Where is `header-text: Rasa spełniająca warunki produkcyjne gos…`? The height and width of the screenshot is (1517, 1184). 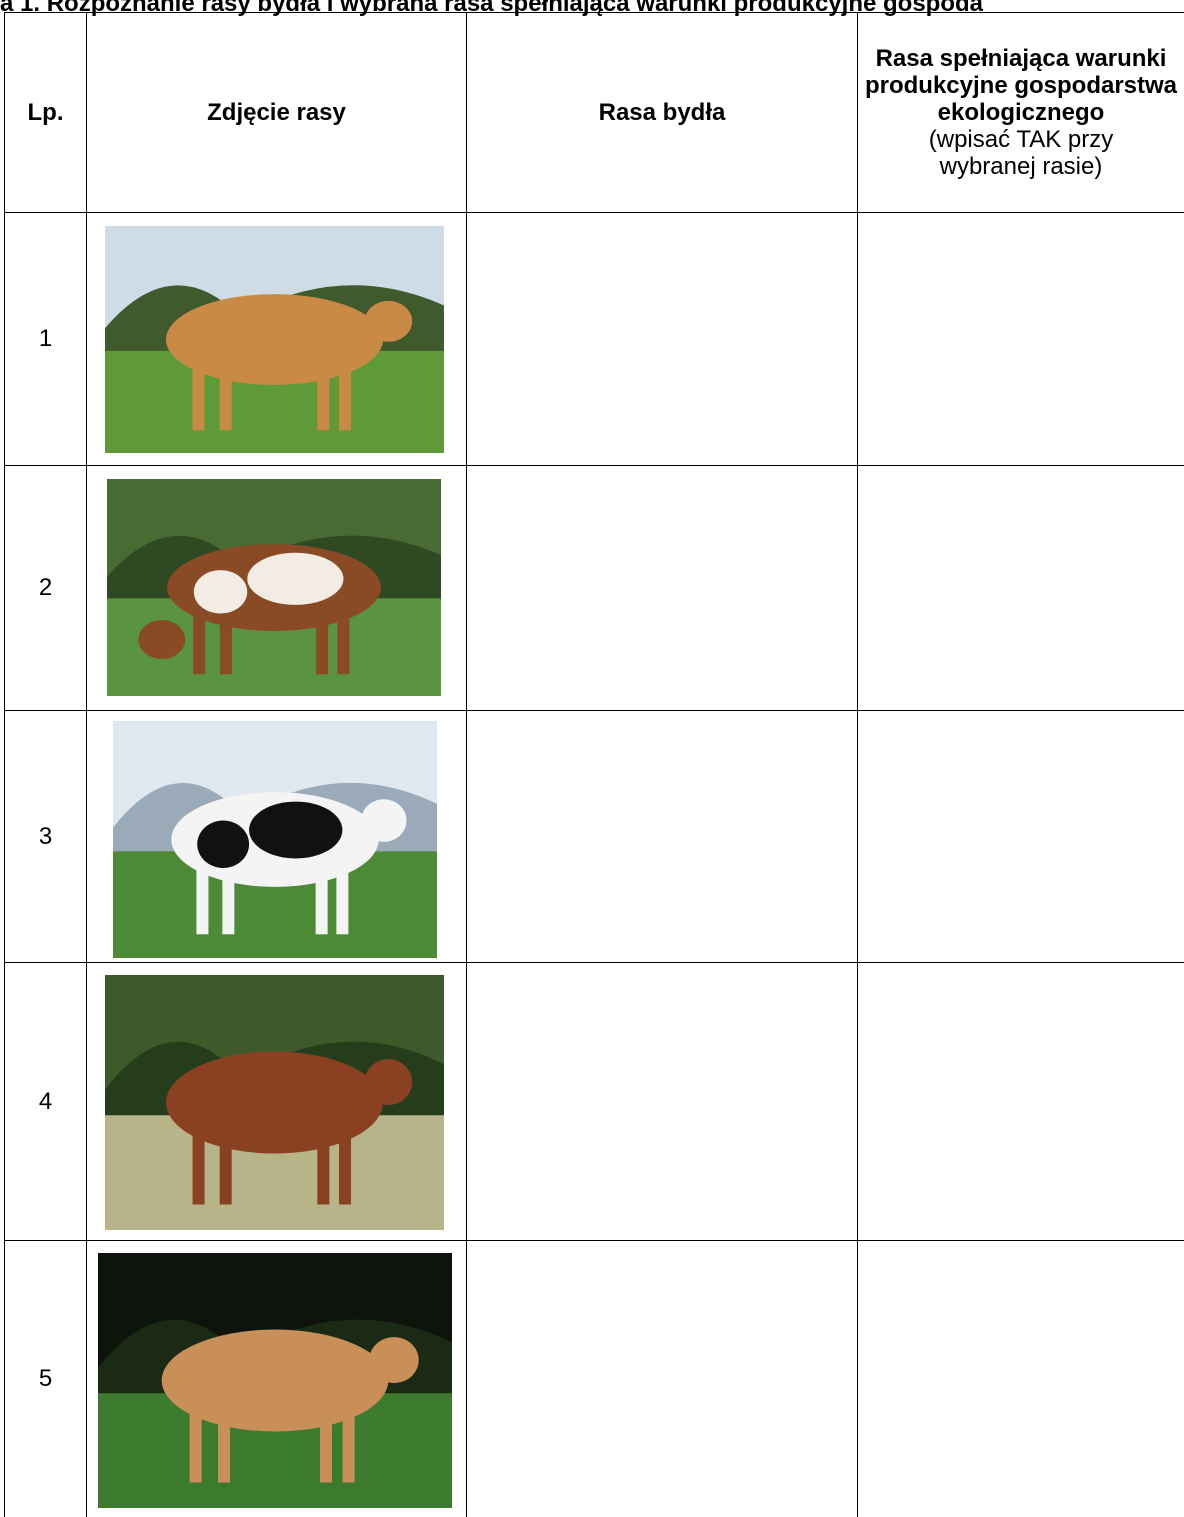
header-text: Rasa spełniająca warunki produkcyjne gos… is located at coordinates (1021, 85).